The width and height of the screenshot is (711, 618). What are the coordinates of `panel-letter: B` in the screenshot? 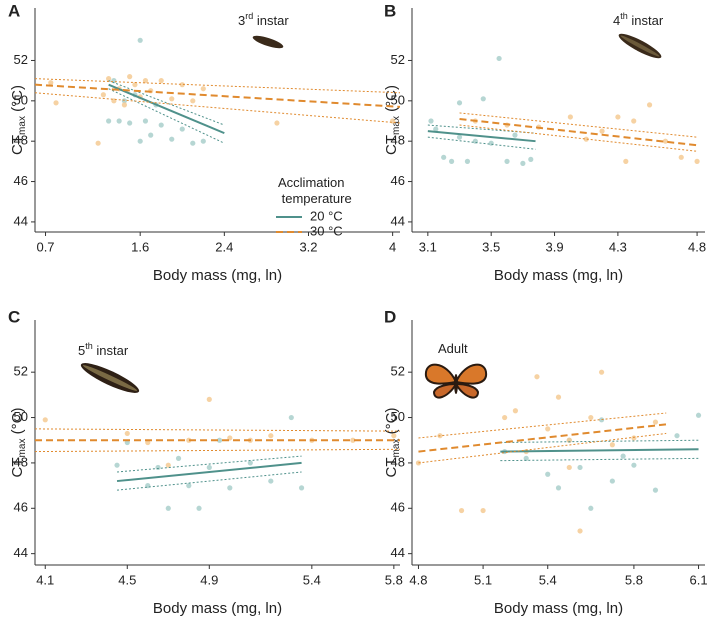 It's located at (390, 10).